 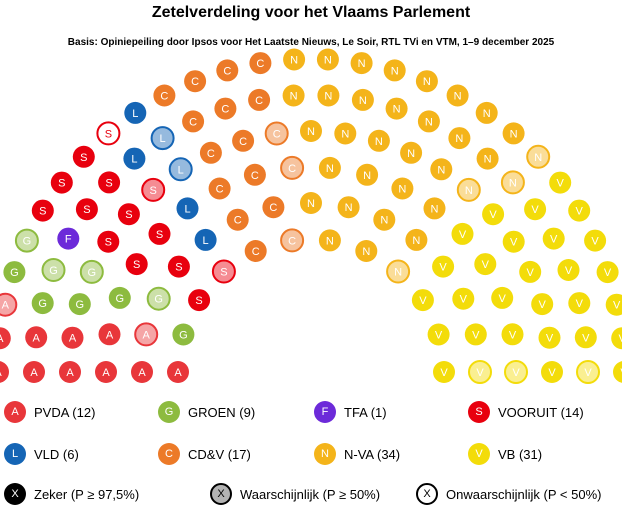 I want to click on legend-certainty-label: Waarschijnlijk (P ≥ 50%), so click(x=310, y=494).